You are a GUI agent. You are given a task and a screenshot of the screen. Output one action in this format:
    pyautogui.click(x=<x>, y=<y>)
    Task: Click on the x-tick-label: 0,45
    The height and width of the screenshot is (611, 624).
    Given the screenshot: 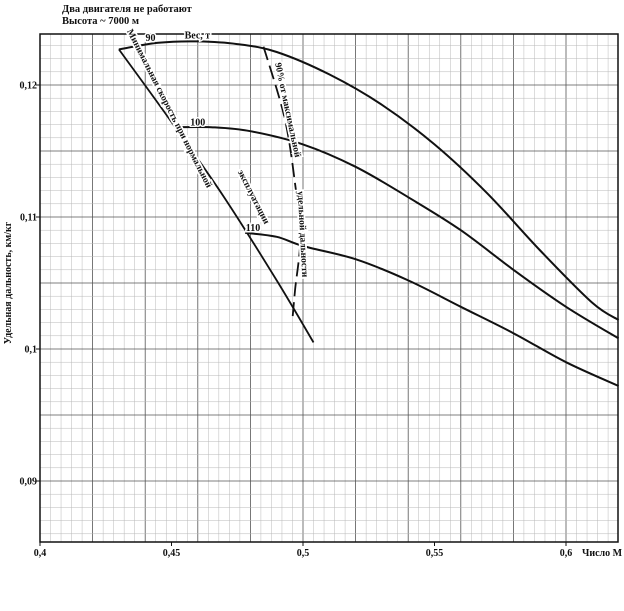 What is the action you would take?
    pyautogui.click(x=172, y=553)
    